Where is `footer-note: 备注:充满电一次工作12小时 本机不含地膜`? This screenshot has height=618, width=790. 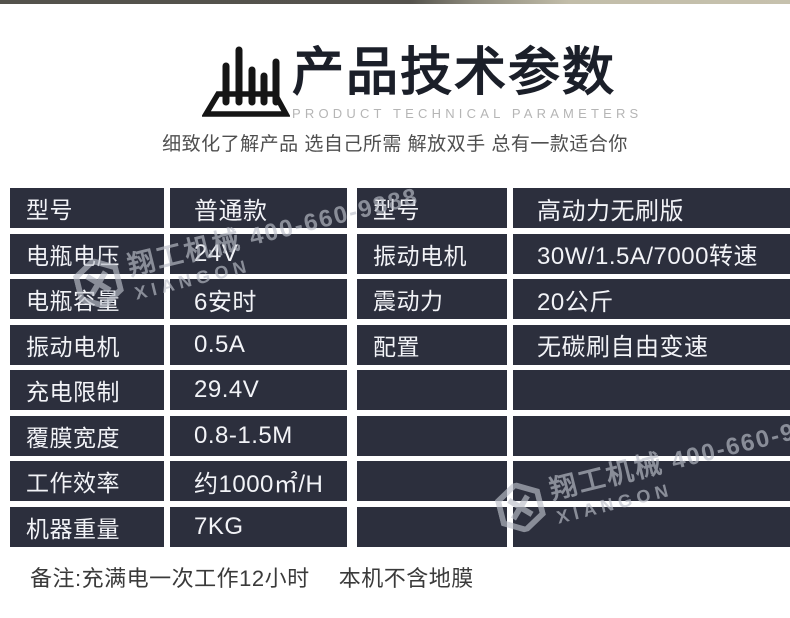
footer-note: 备注:充满电一次工作12小时 本机不含地膜 is located at coordinates (252, 578).